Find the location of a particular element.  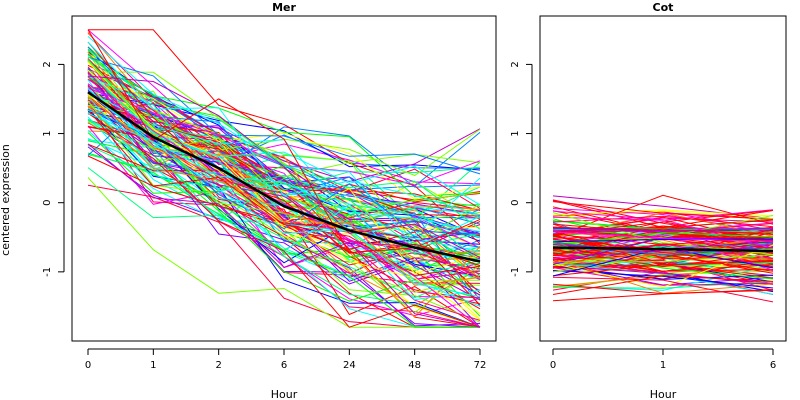

cot-x-axis: 0 1 6 is located at coordinates (663, 359).